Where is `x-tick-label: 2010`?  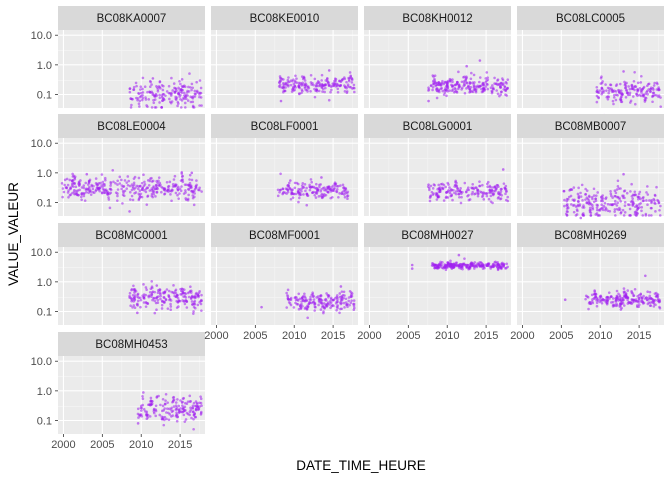
x-tick-label: 2010 is located at coordinates (600, 336).